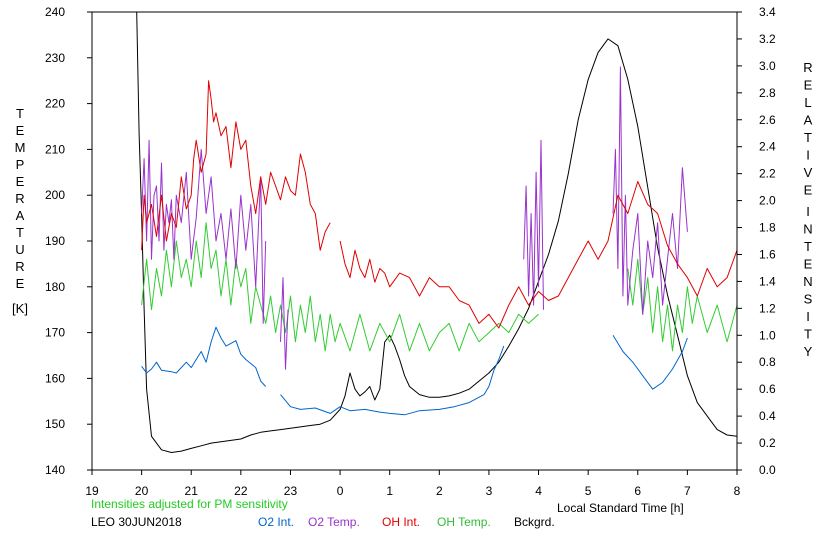 The image size is (828, 535). What do you see at coordinates (389, 491) in the screenshot?
I see `x-tick-label: 1` at bounding box center [389, 491].